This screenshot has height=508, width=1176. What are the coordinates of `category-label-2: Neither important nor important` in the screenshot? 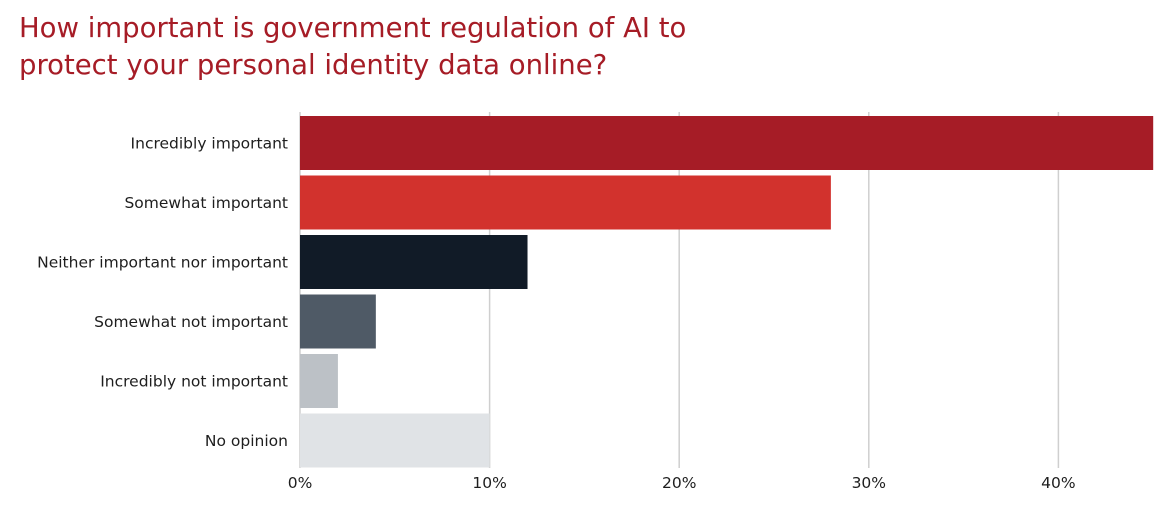 It's located at (162, 263).